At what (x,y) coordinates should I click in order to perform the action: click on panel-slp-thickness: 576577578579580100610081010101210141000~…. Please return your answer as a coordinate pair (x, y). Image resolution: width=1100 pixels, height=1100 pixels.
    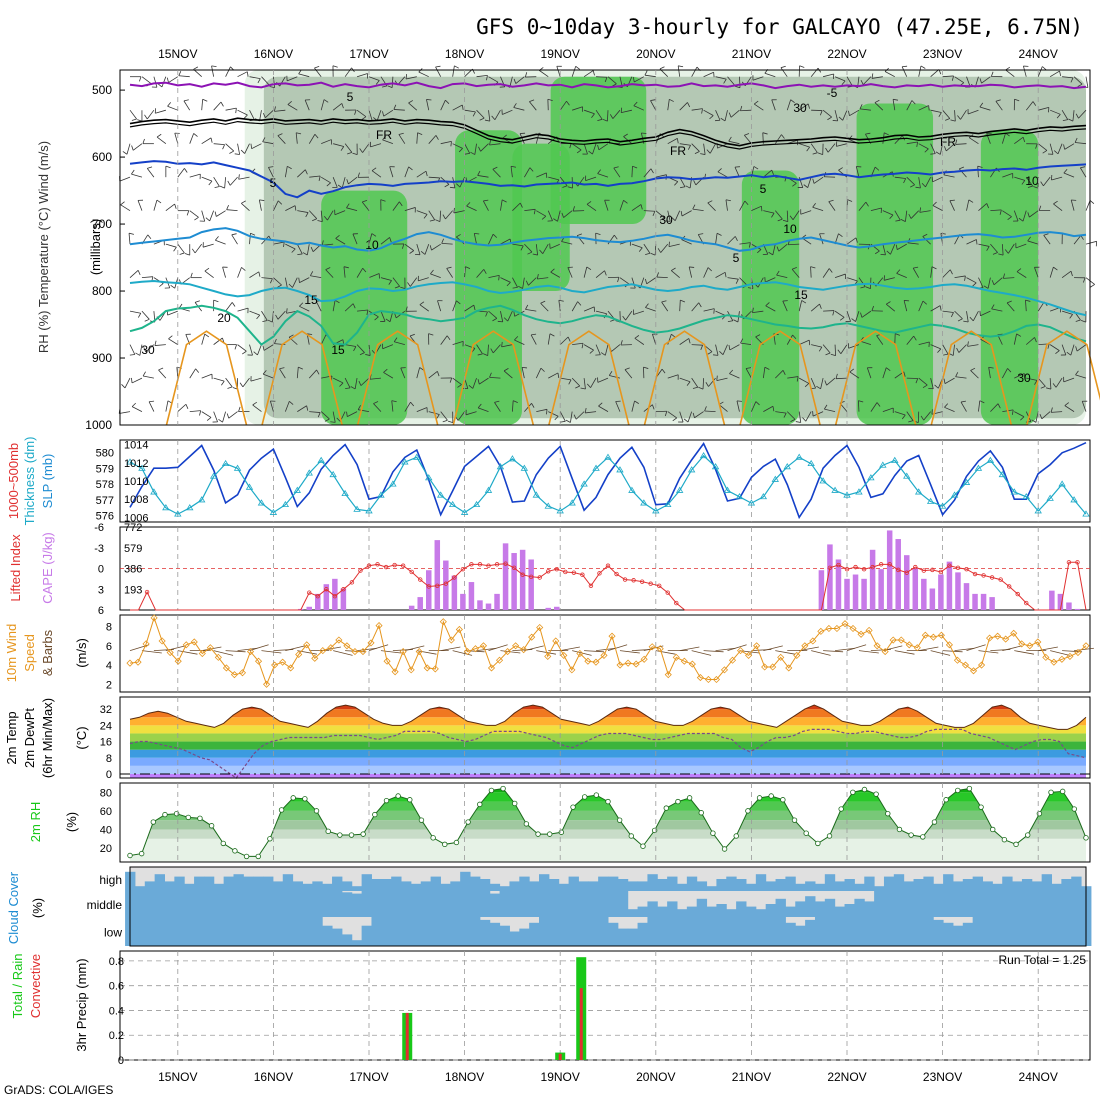
    Looking at the image, I should click on (548, 481).